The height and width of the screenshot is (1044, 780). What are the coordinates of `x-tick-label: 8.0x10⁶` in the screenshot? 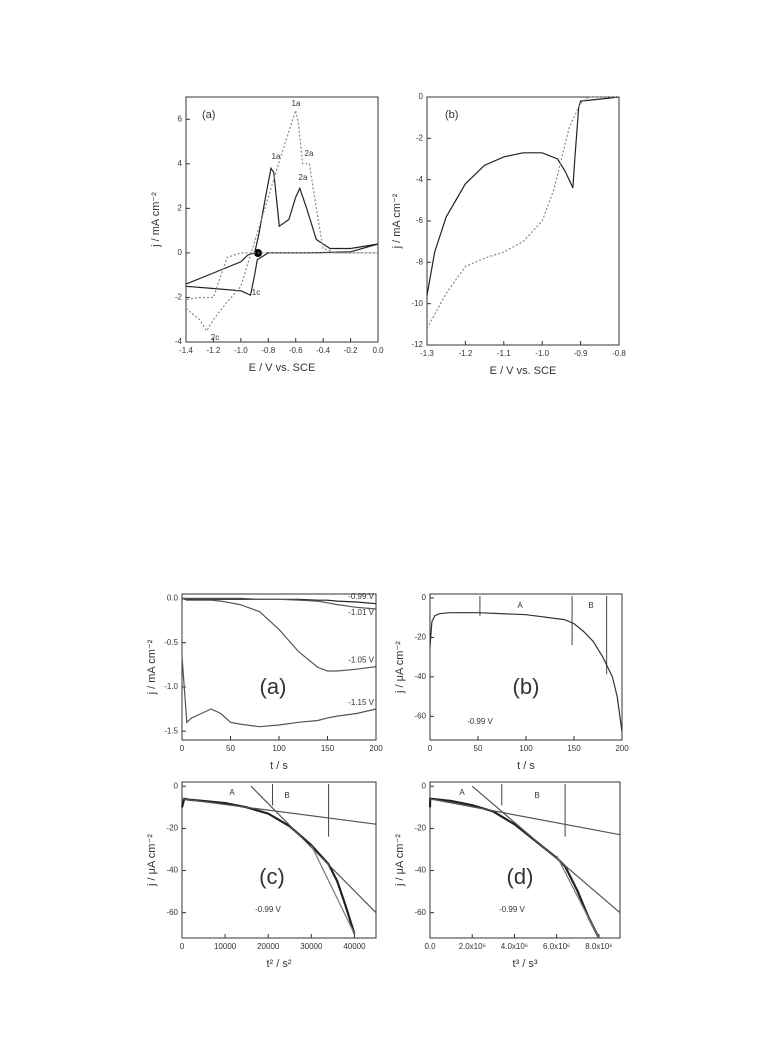 It's located at (598, 946).